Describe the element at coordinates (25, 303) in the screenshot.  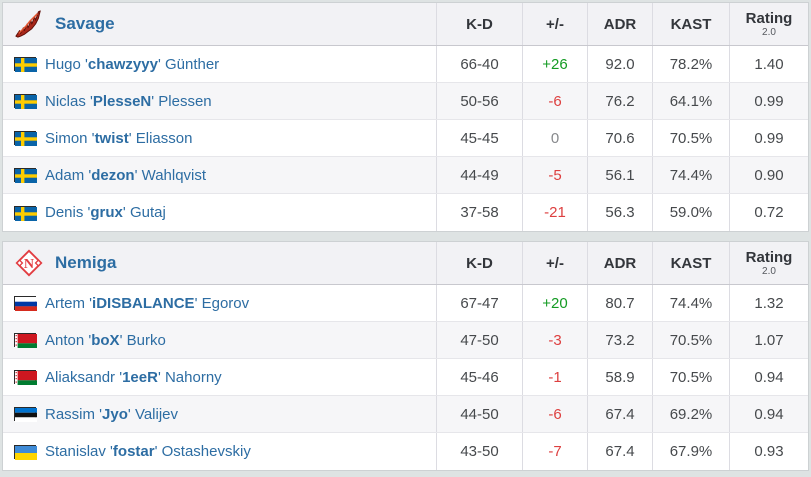
I see `flag-russia-icon` at that location.